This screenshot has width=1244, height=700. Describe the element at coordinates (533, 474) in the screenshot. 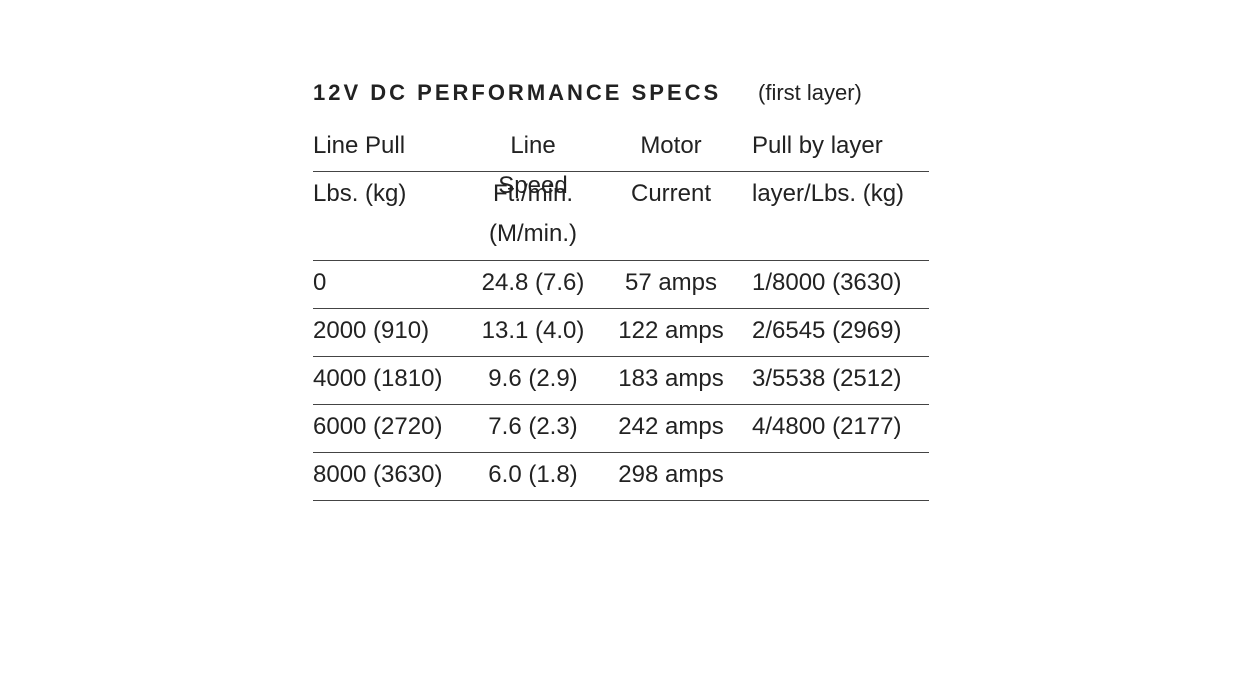

I see `table-cell: 6.0 (1.8)` at that location.